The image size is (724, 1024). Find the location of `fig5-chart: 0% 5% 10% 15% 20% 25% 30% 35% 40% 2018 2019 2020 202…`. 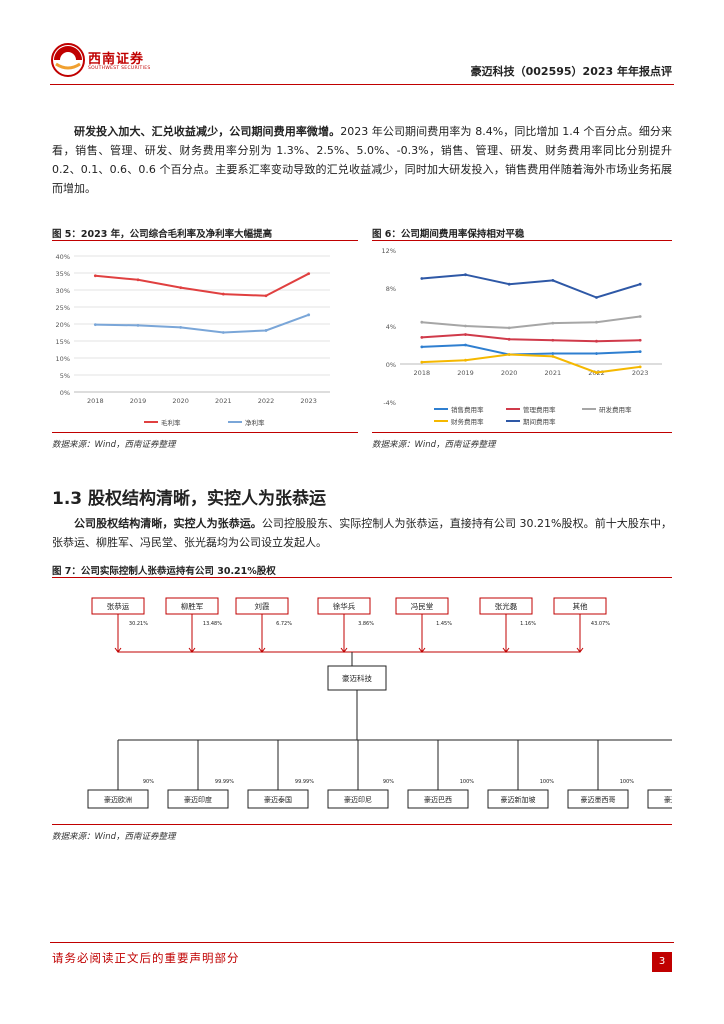

fig5-chart: 0% 5% 10% 15% 20% 25% 30% 35% 40% 2018 2019 2020 202… is located at coordinates (193, 340).